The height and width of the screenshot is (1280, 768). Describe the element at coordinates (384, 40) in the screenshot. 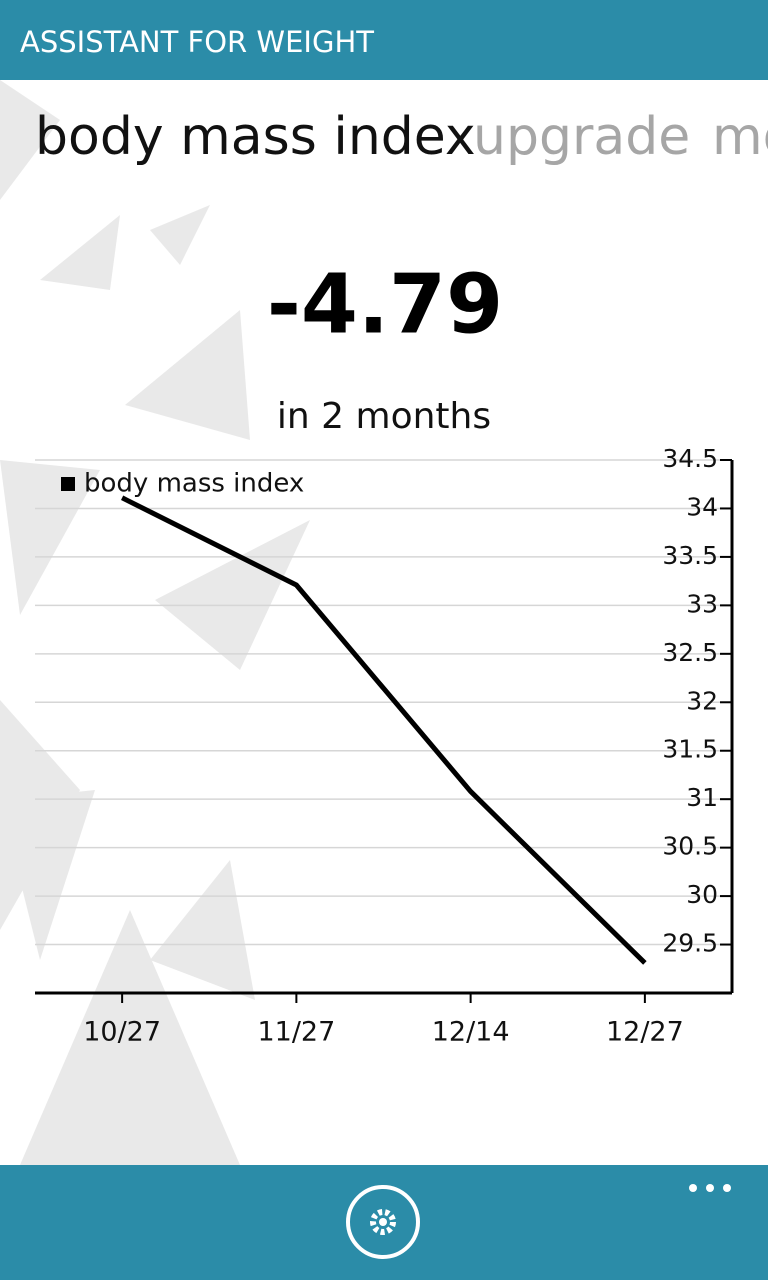

I see `title-bar` at that location.